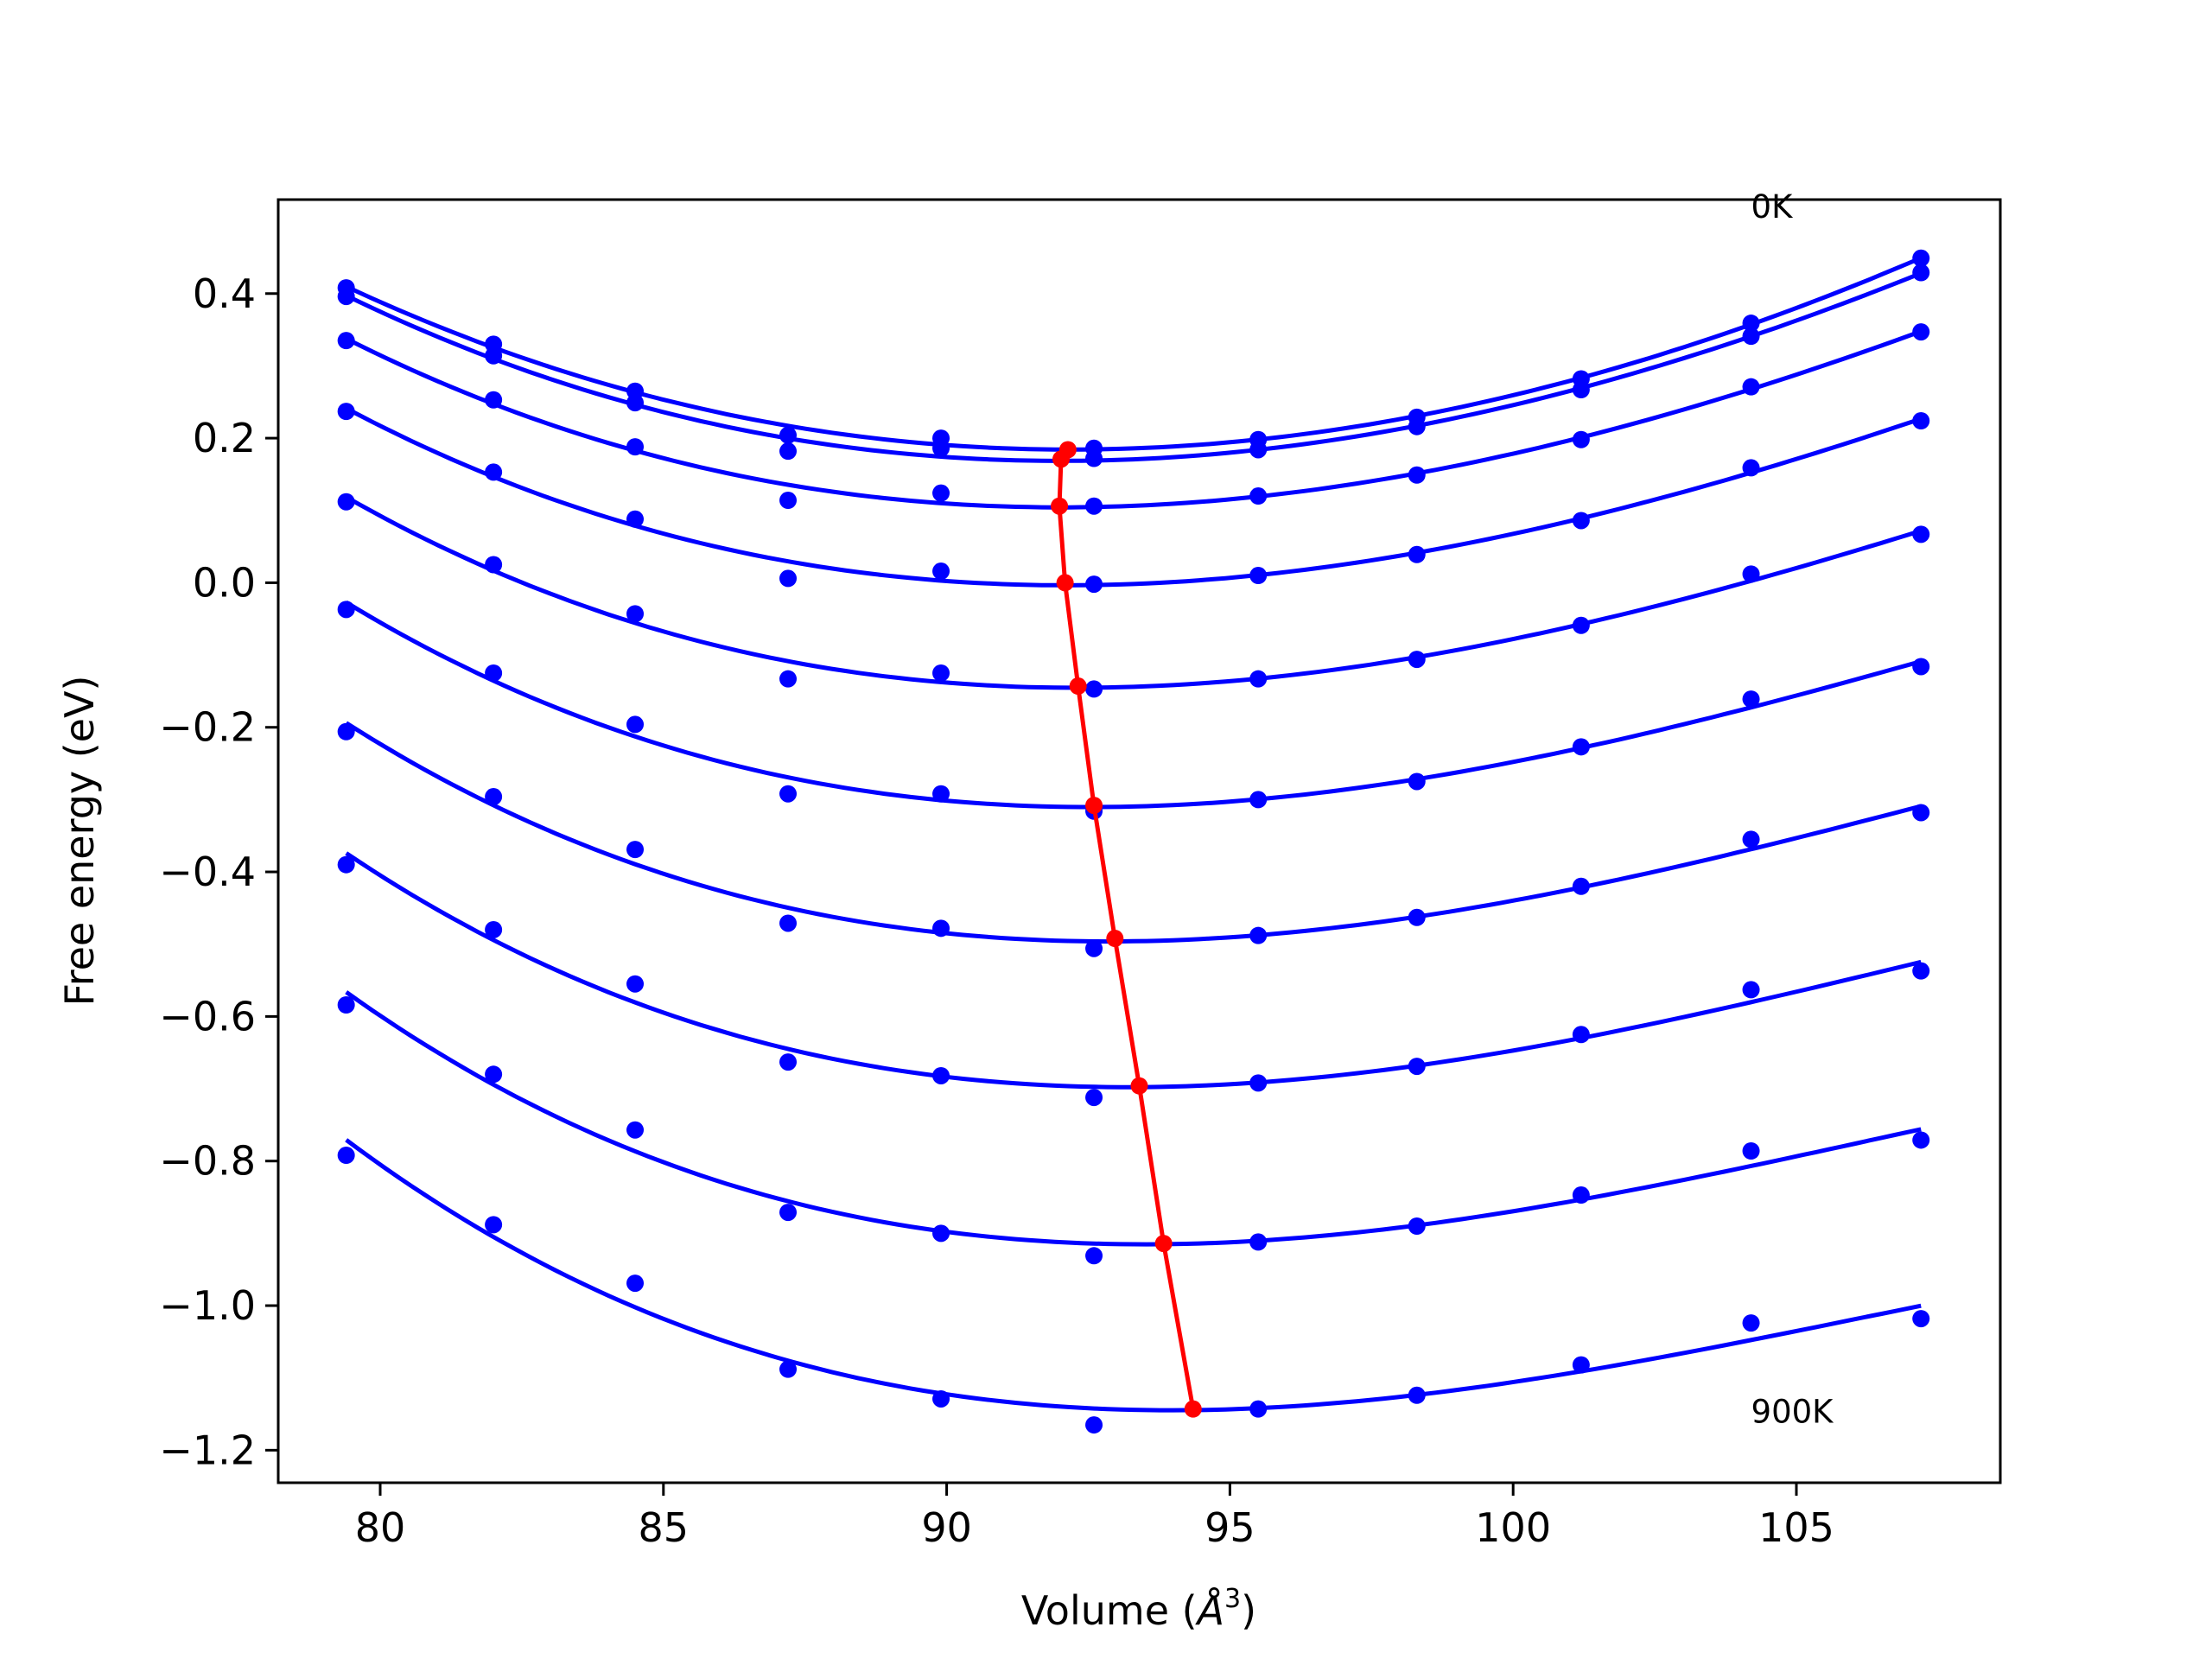  Describe the element at coordinates (664, 1527) in the screenshot. I see `x-tick-label: 85` at that location.